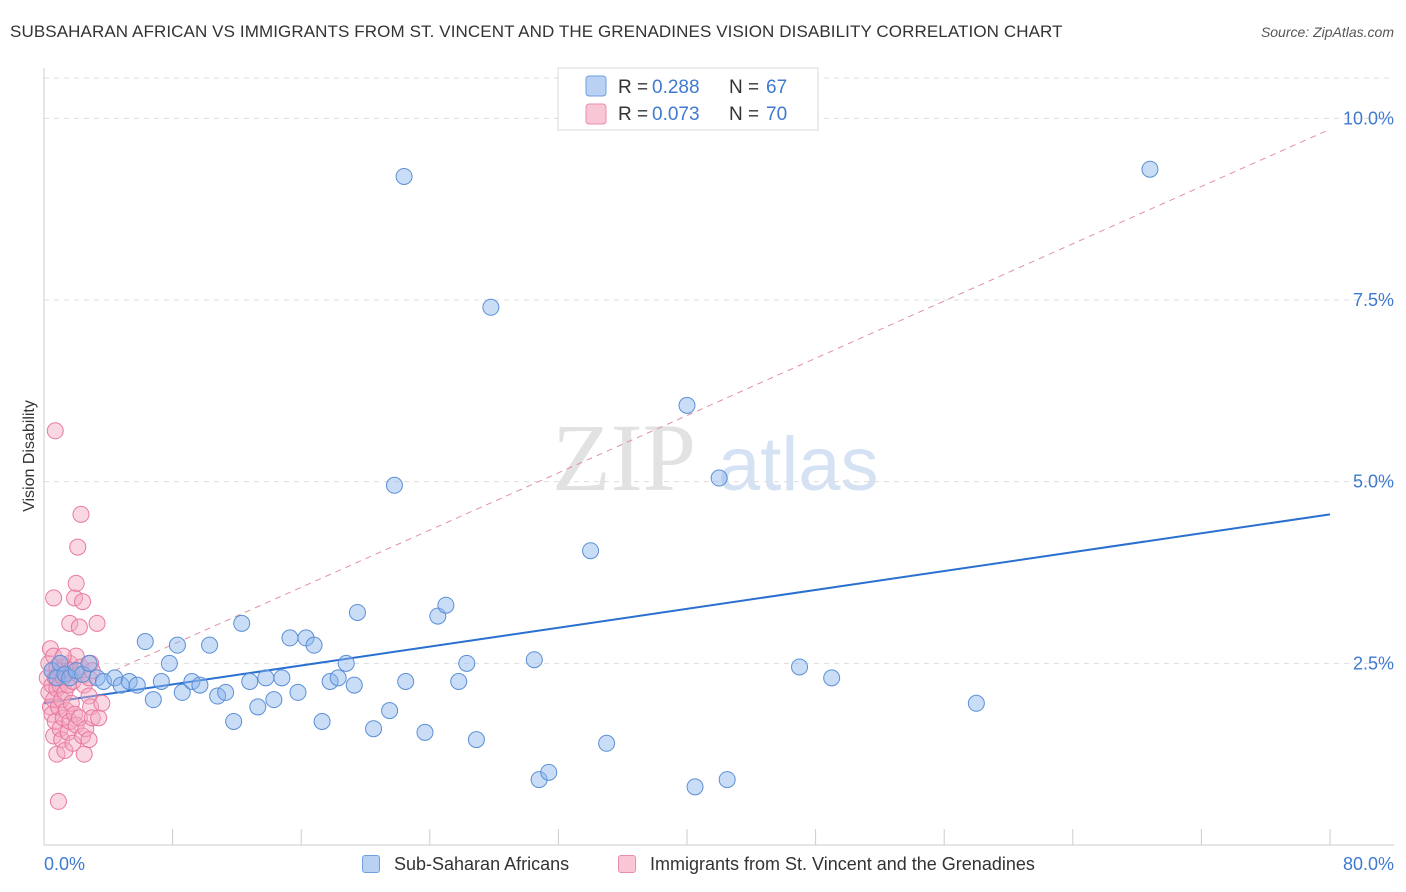  I want to click on x-tick-label-min: 0.0%, so click(64, 864).